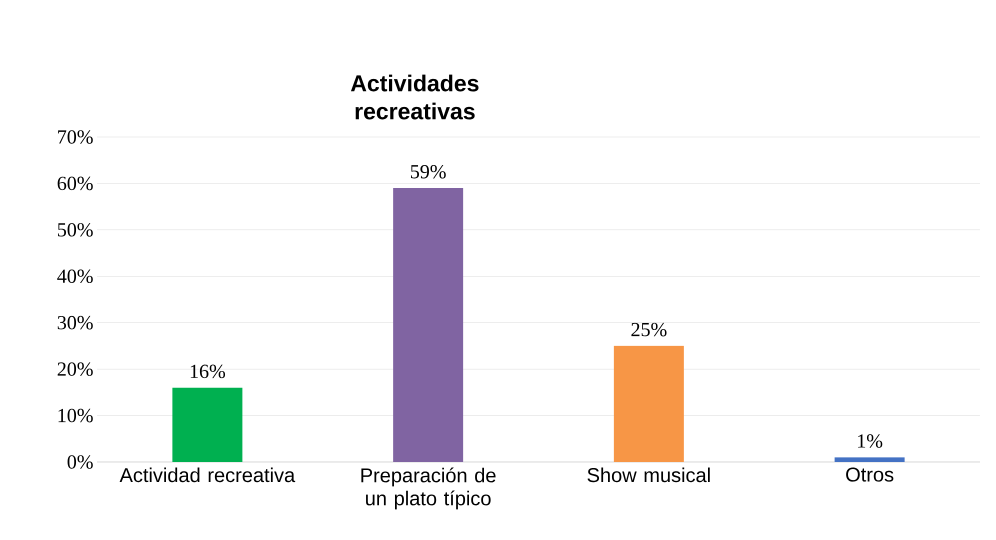 Image resolution: width=996 pixels, height=540 pixels. Describe the element at coordinates (80, 462) in the screenshot. I see `y-tick-label: 0%` at that location.